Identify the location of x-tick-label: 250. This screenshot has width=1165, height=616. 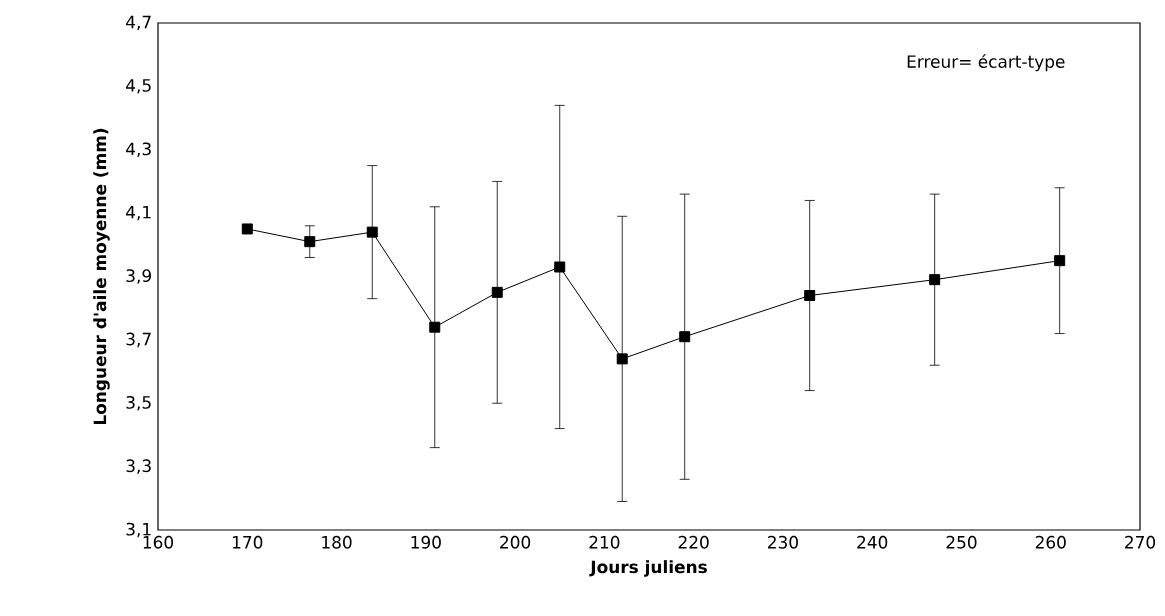
(961, 542).